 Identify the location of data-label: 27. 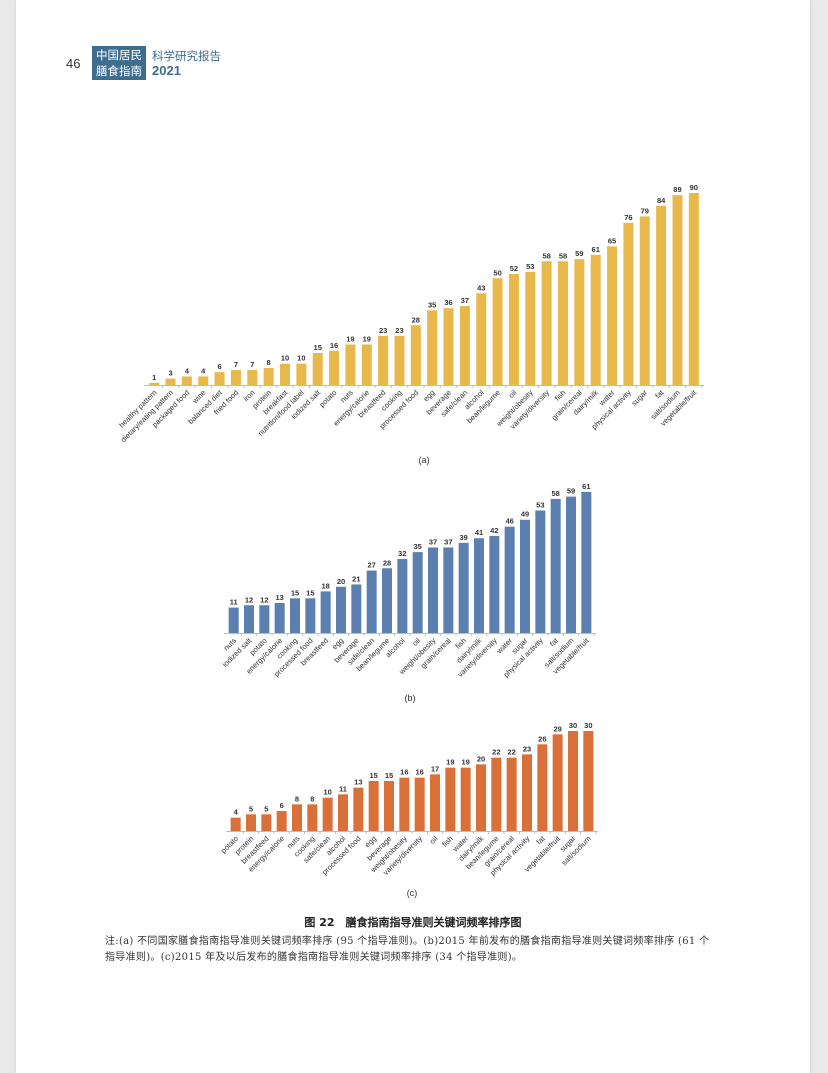
(371, 565).